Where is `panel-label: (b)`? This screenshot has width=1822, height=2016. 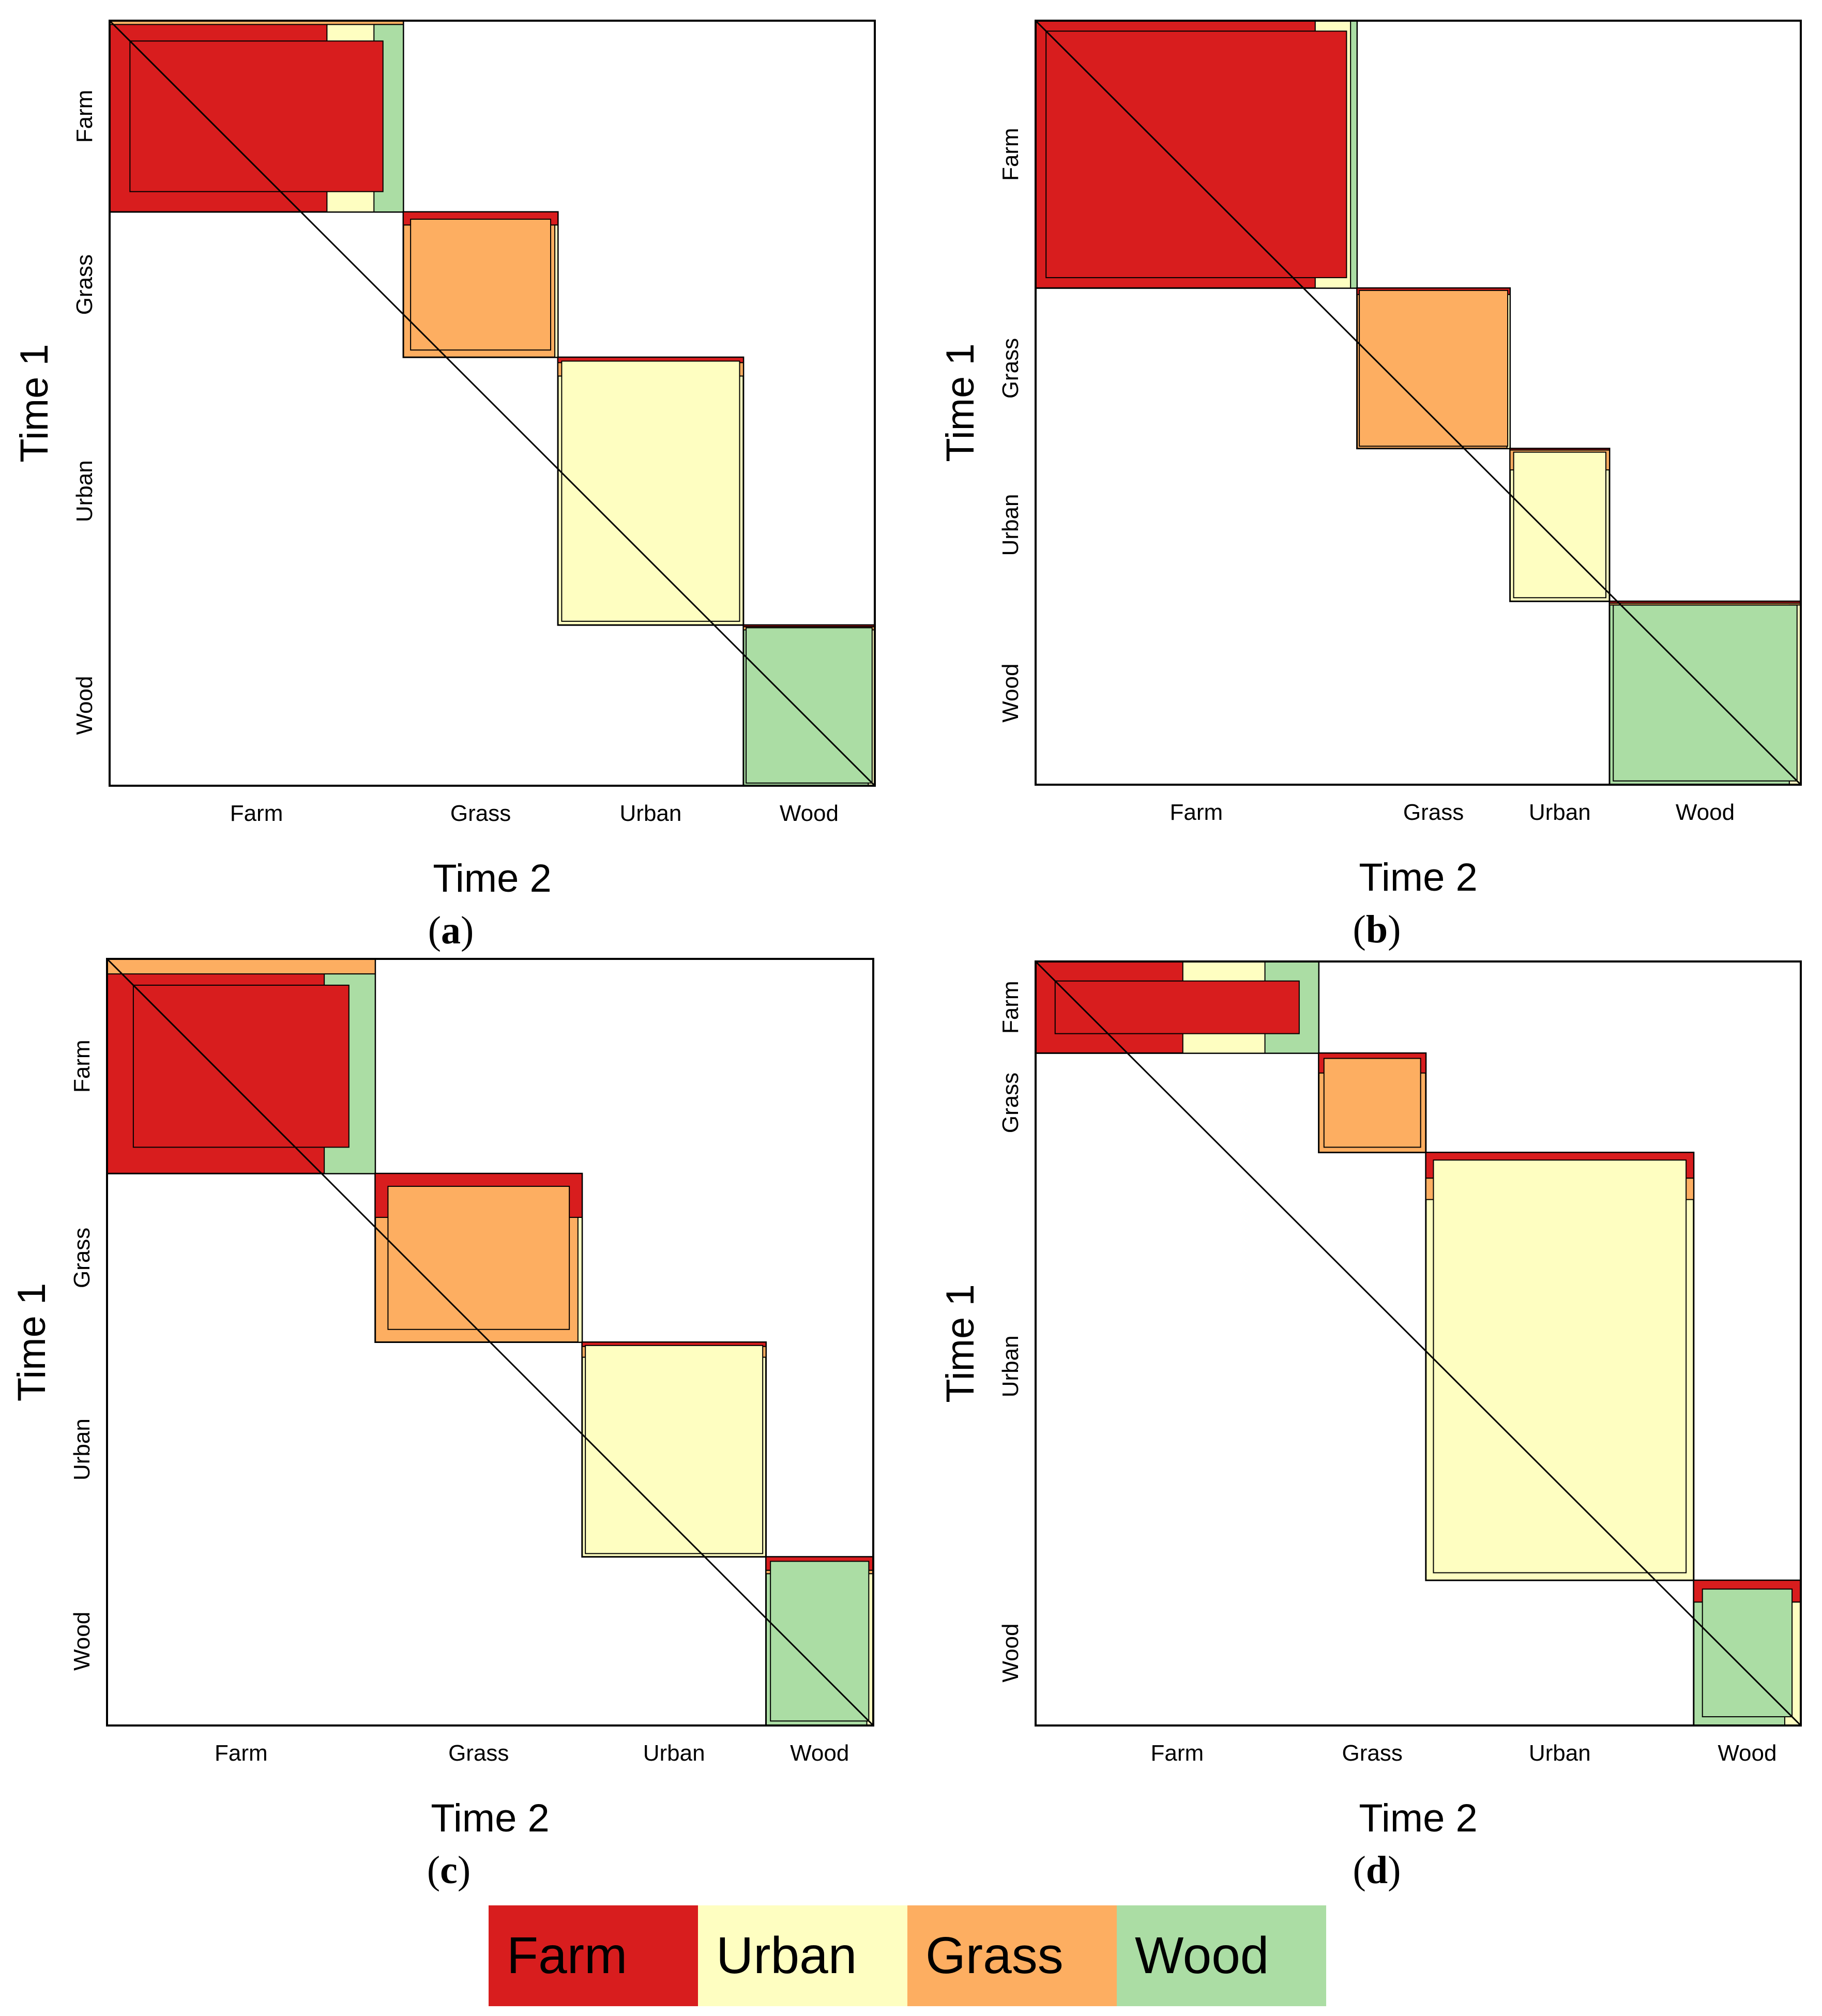 panel-label: (b) is located at coordinates (1377, 929).